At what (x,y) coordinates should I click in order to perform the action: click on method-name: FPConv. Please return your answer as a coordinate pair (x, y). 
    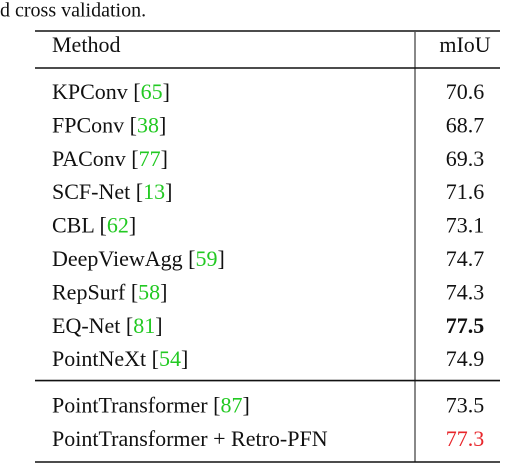
    Looking at the image, I should click on (88, 124).